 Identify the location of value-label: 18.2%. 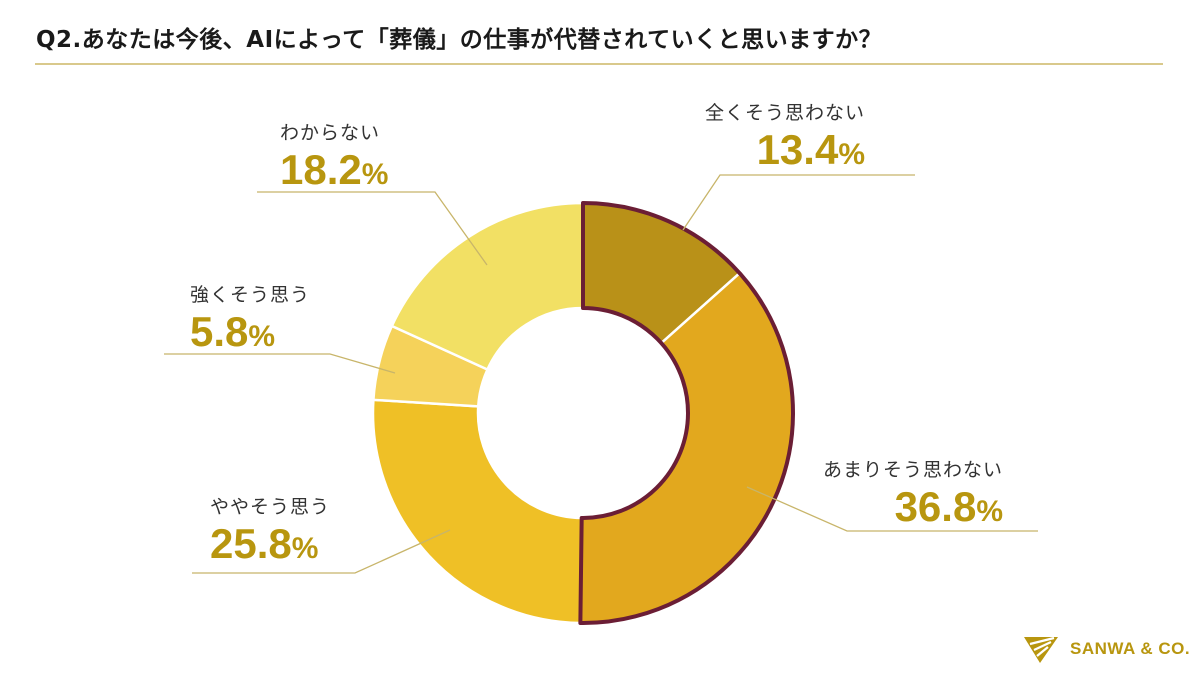
(334, 169).